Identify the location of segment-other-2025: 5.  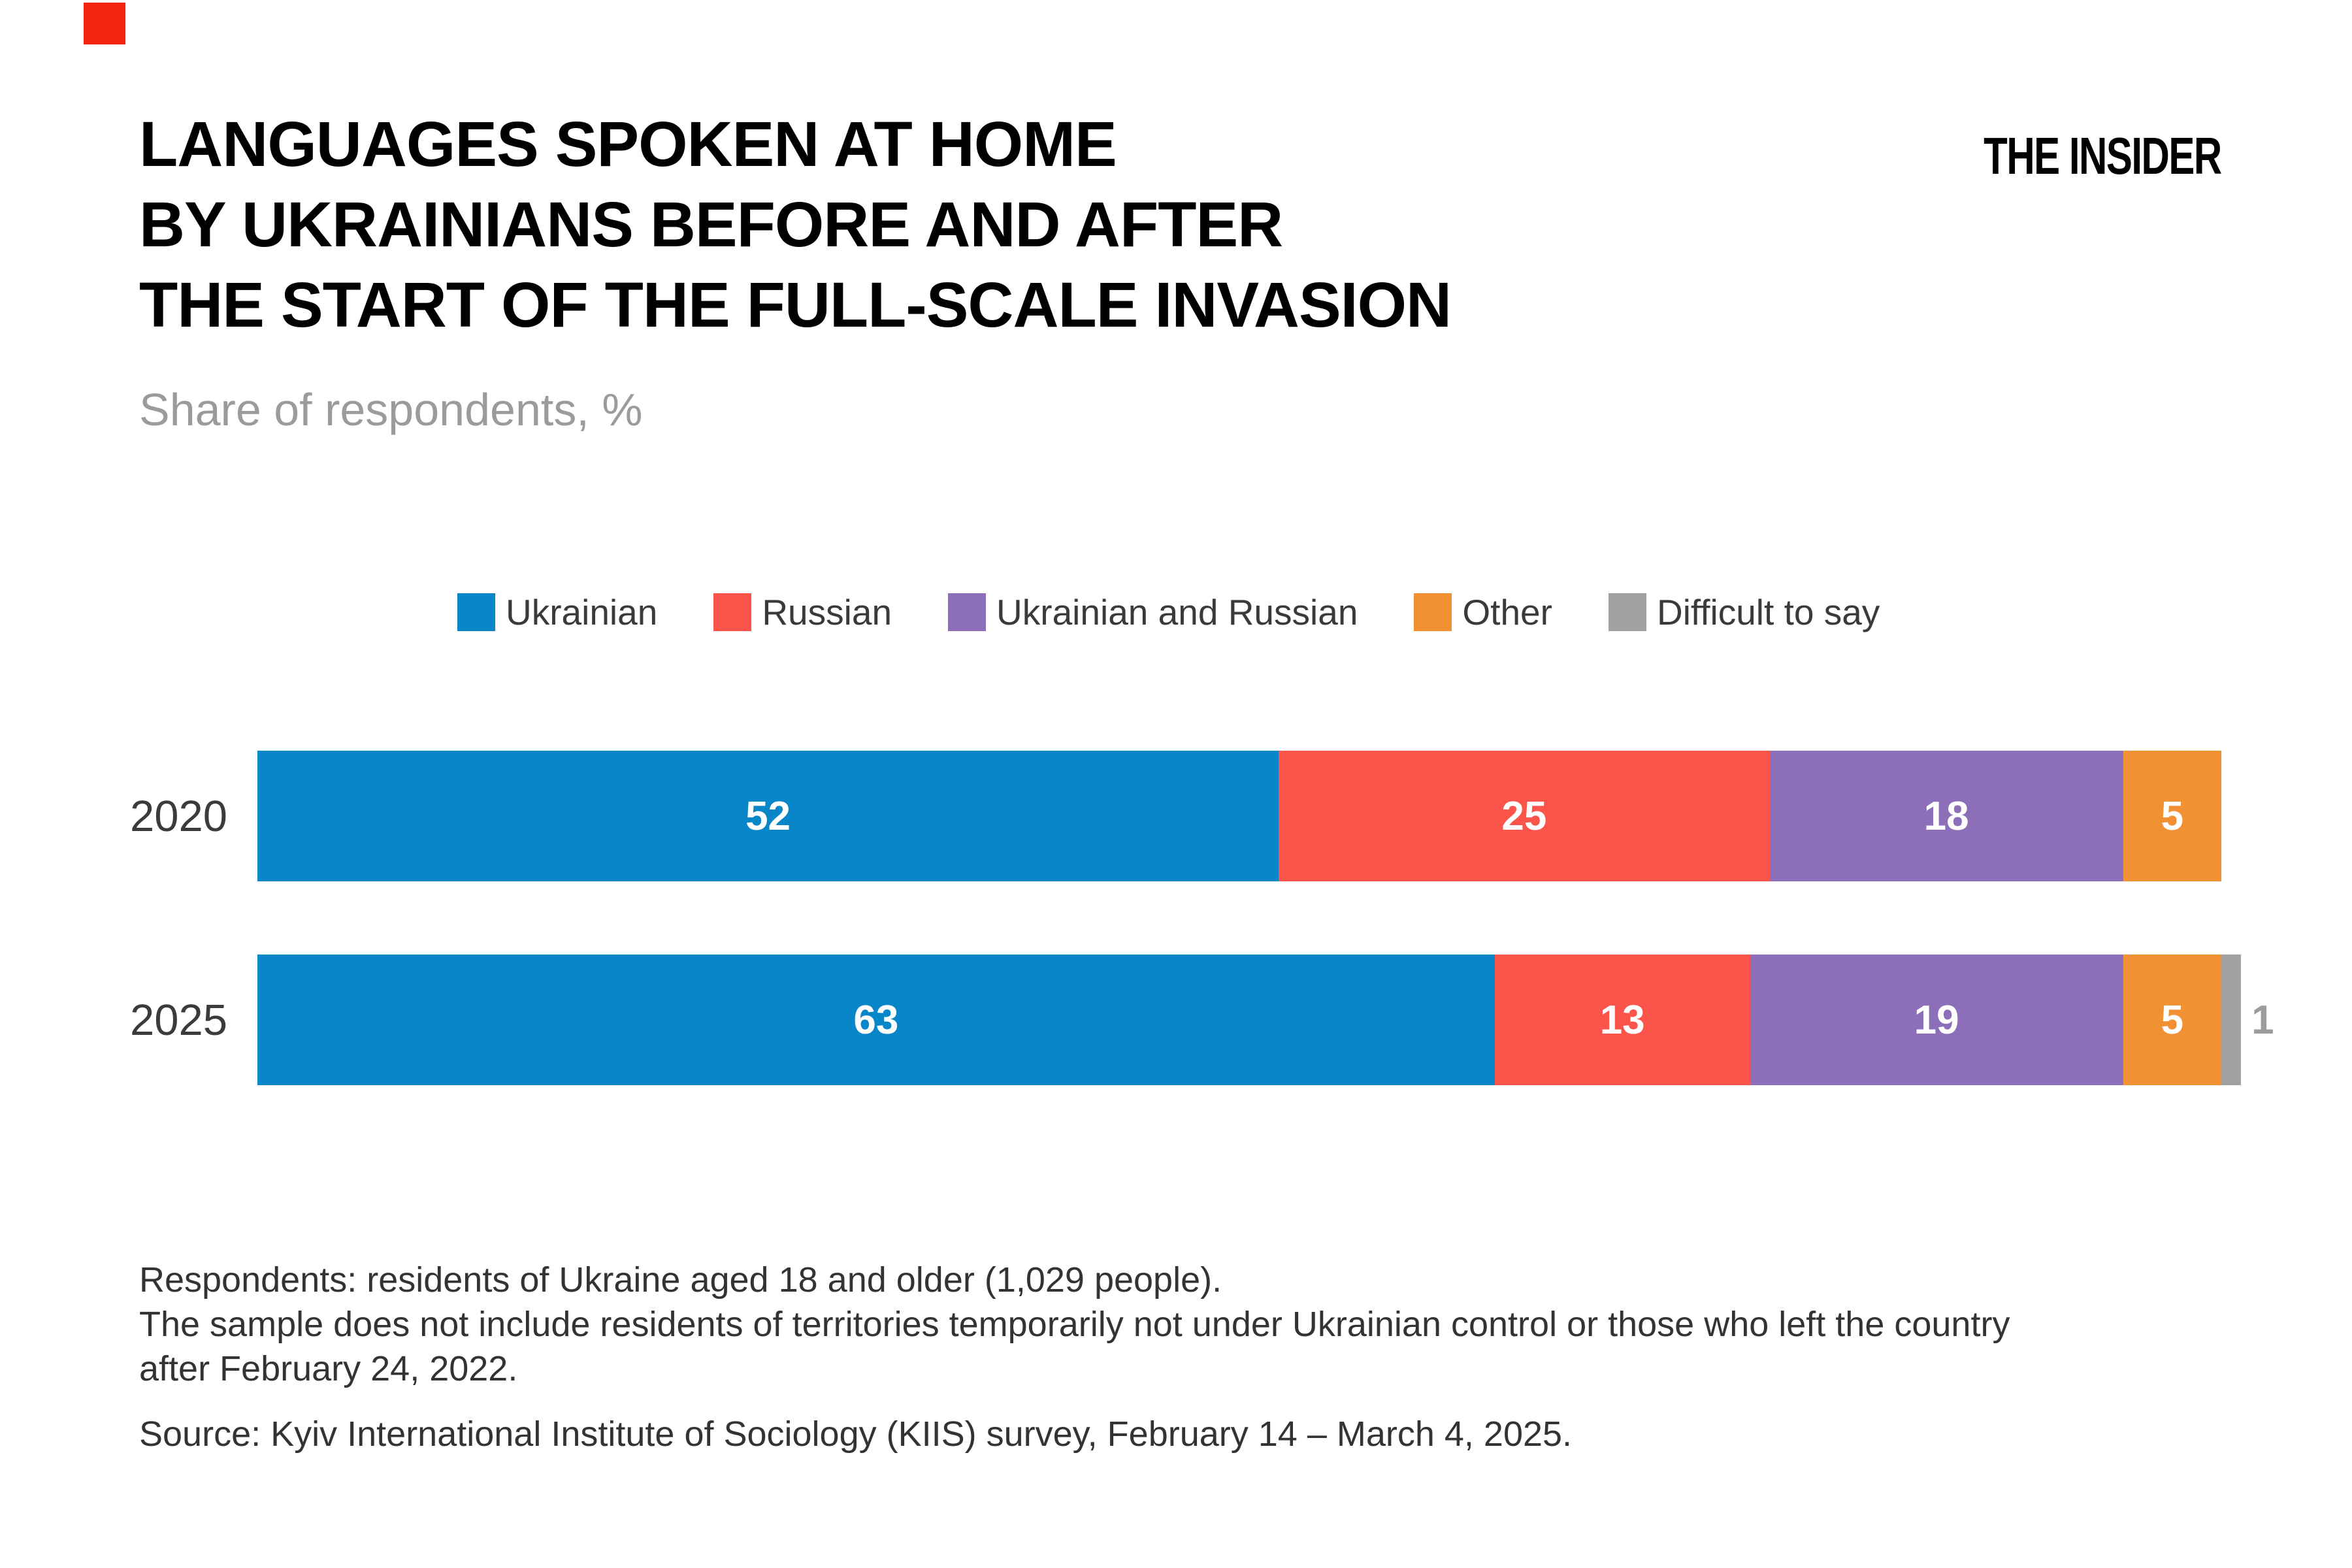
(2172, 1020).